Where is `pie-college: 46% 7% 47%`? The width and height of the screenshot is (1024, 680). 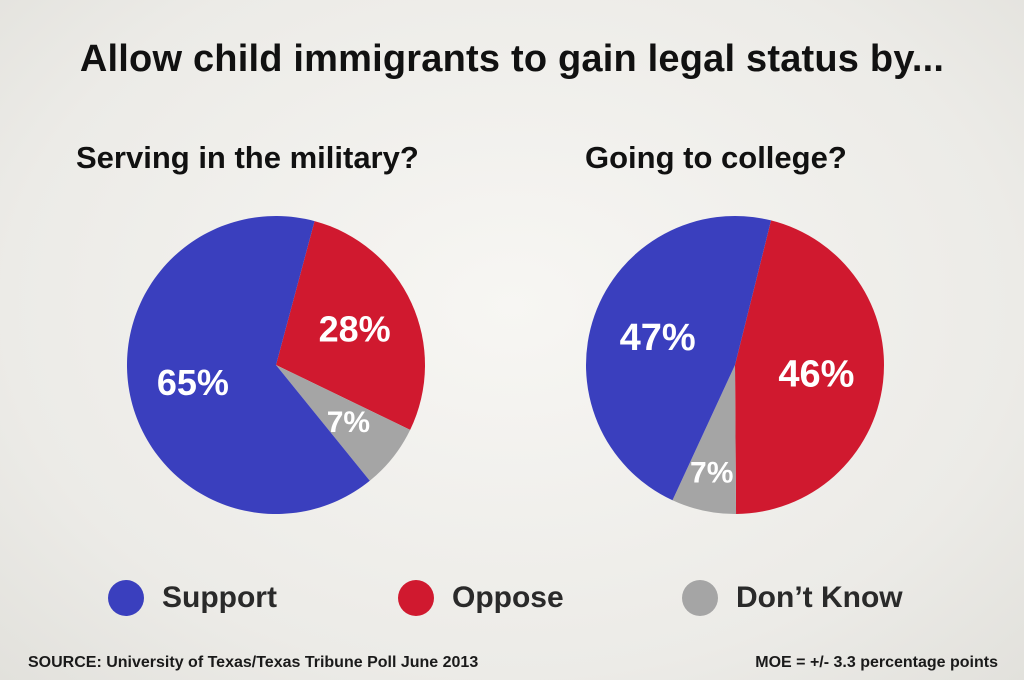
pie-college: 46% 7% 47% is located at coordinates (735, 365).